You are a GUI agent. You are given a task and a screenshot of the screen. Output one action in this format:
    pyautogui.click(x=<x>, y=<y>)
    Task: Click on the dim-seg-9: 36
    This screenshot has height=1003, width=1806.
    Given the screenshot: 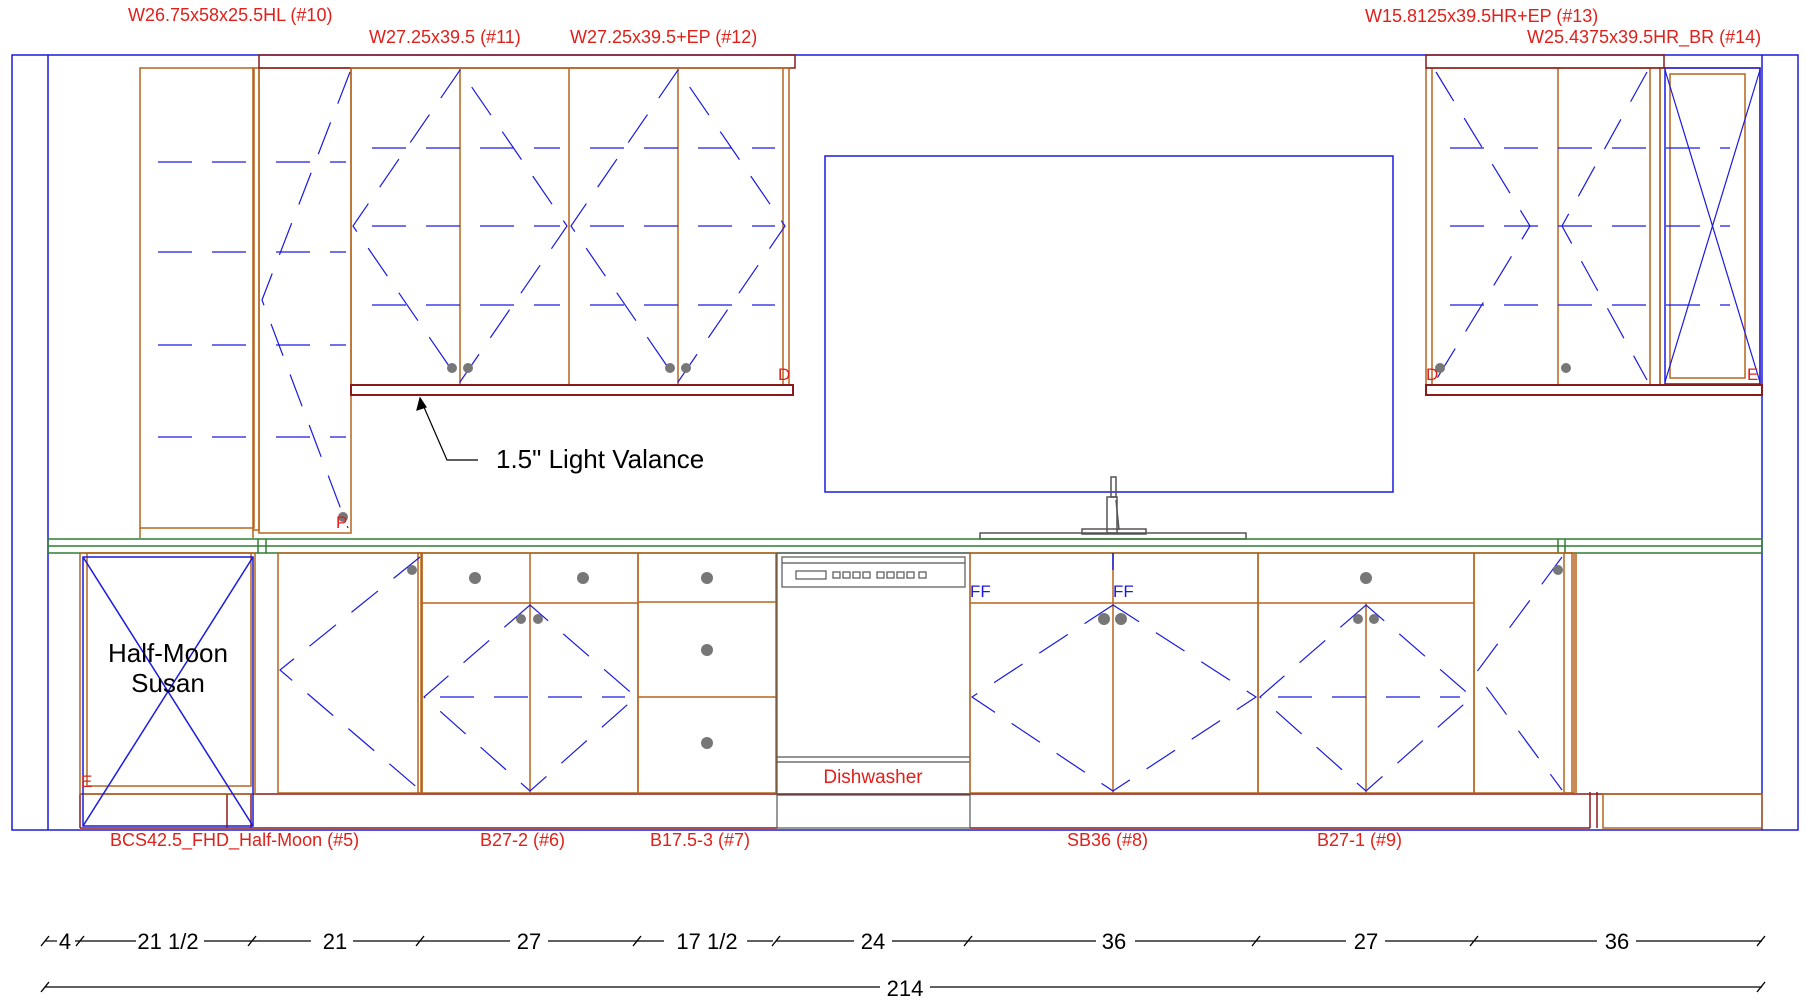 What is the action you would take?
    pyautogui.click(x=1617, y=941)
    